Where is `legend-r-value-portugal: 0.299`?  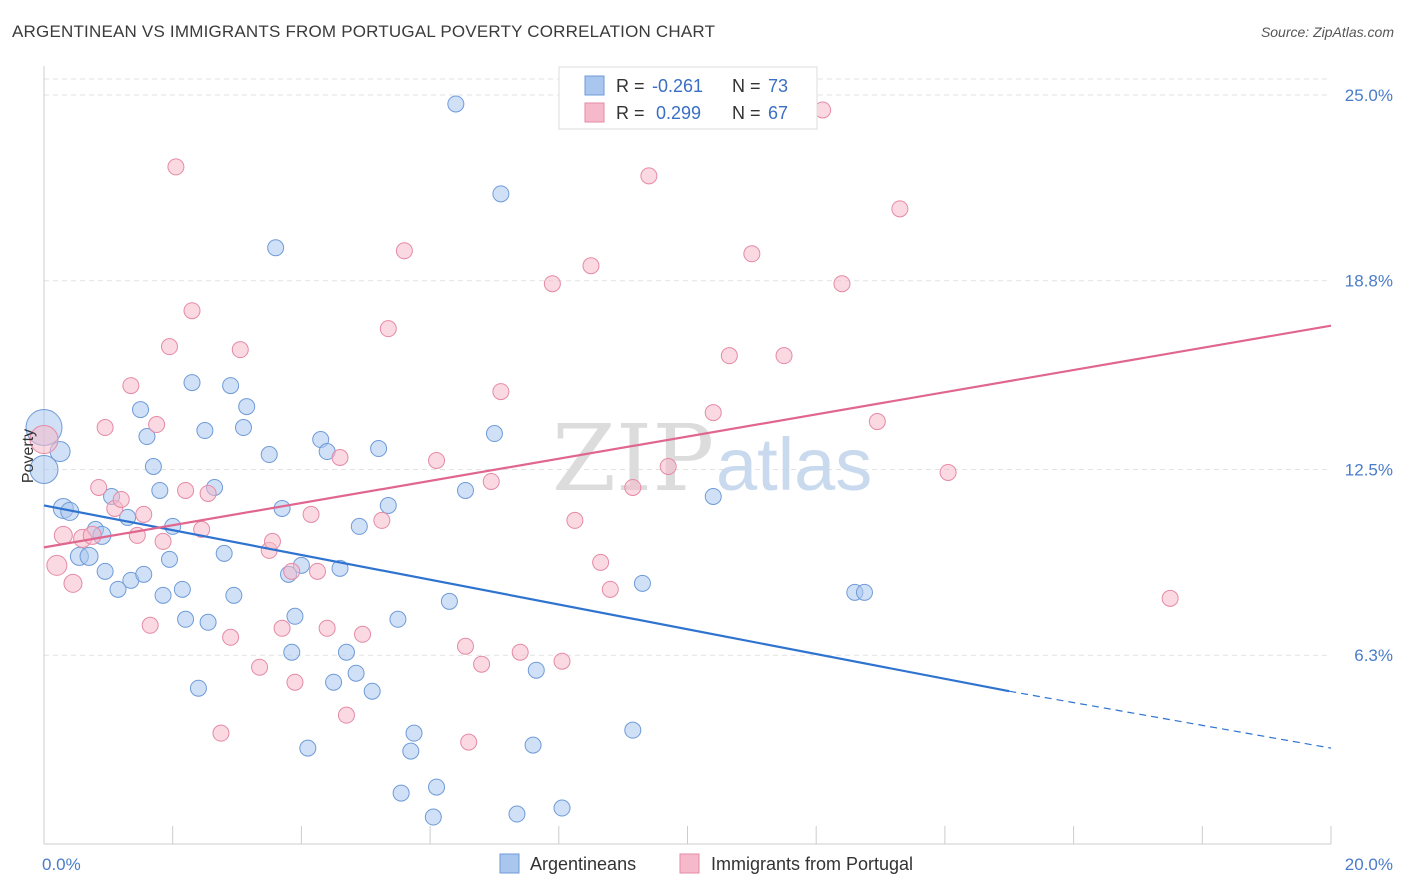
legend-r-value-portugal: 0.299 is located at coordinates (678, 113).